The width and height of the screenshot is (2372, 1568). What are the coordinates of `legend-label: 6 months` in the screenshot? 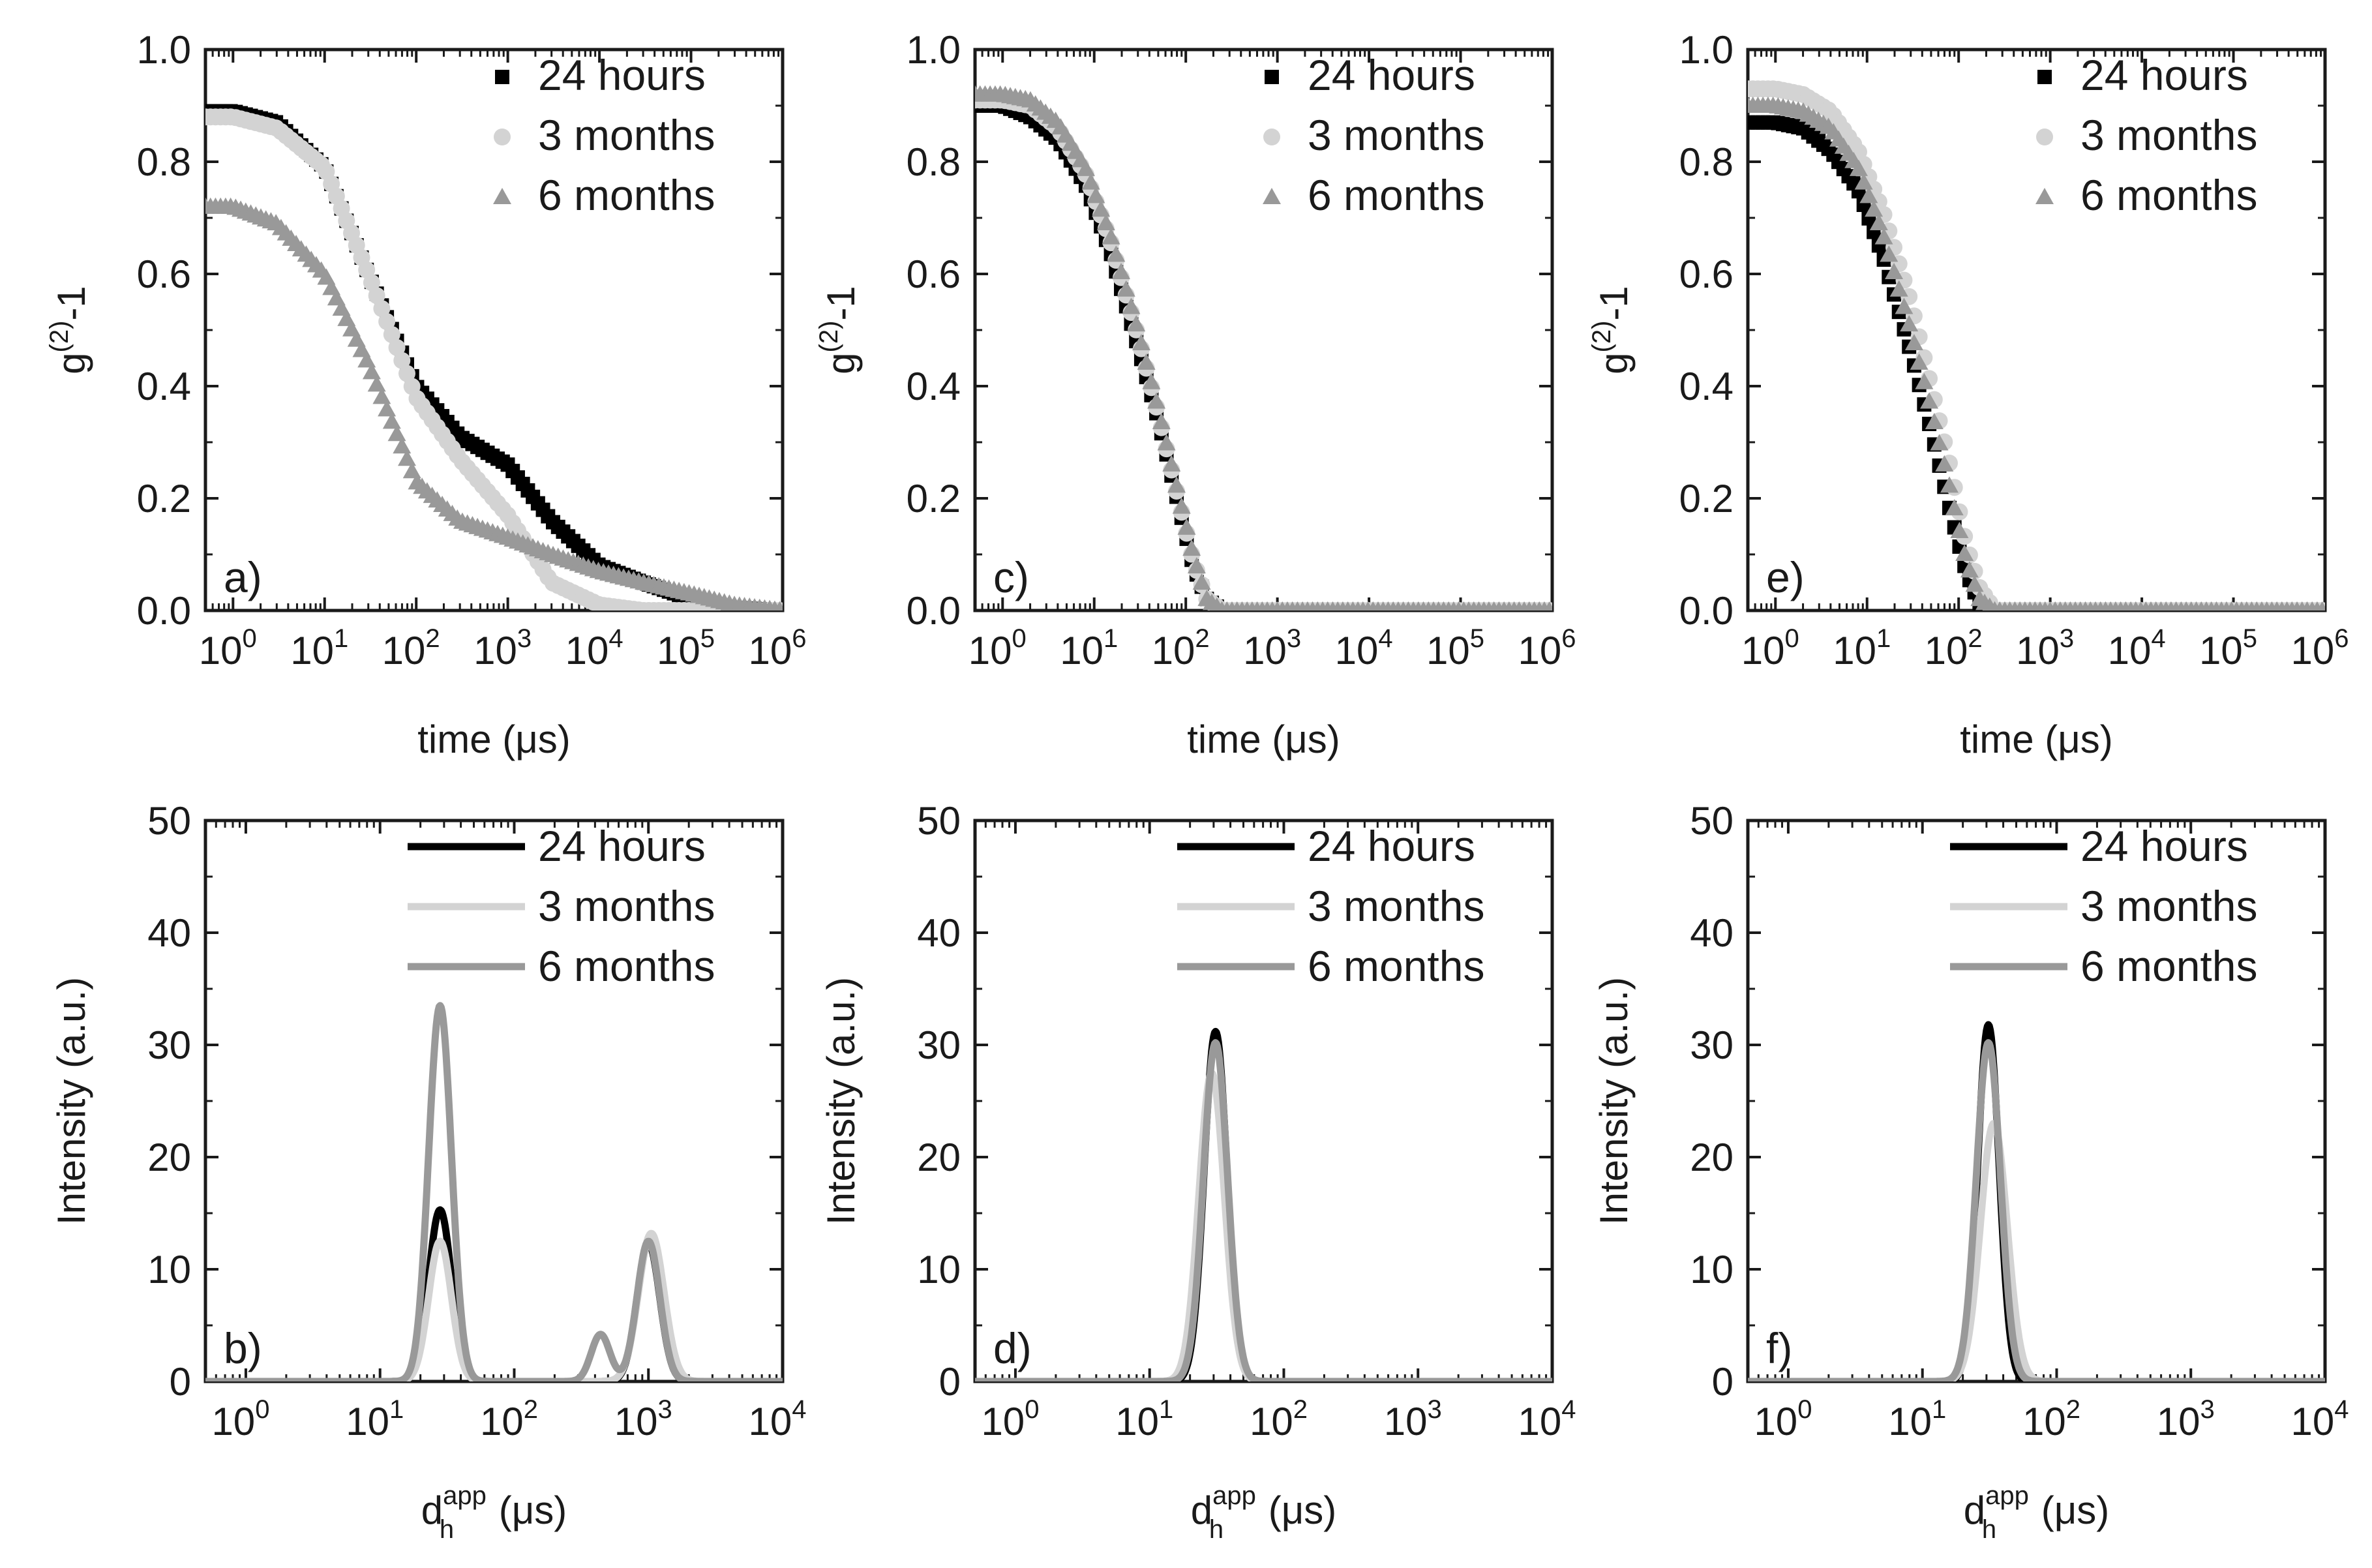 It's located at (626, 195).